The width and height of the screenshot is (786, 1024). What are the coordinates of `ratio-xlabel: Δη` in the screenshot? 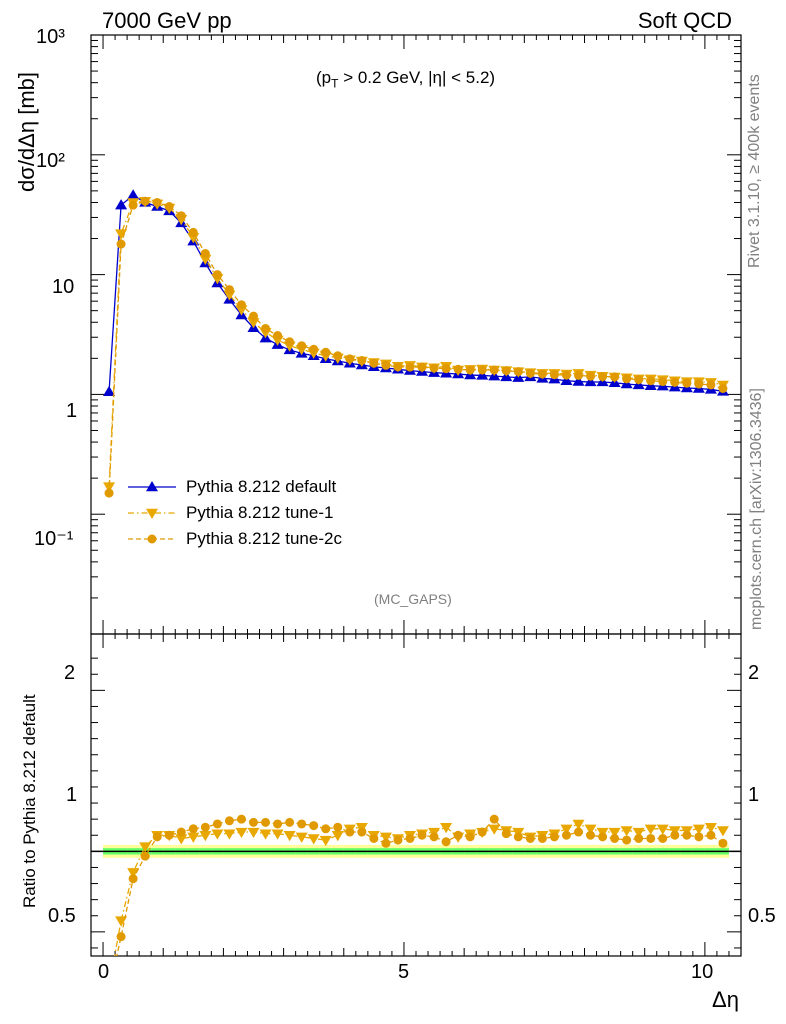 It's located at (725, 999).